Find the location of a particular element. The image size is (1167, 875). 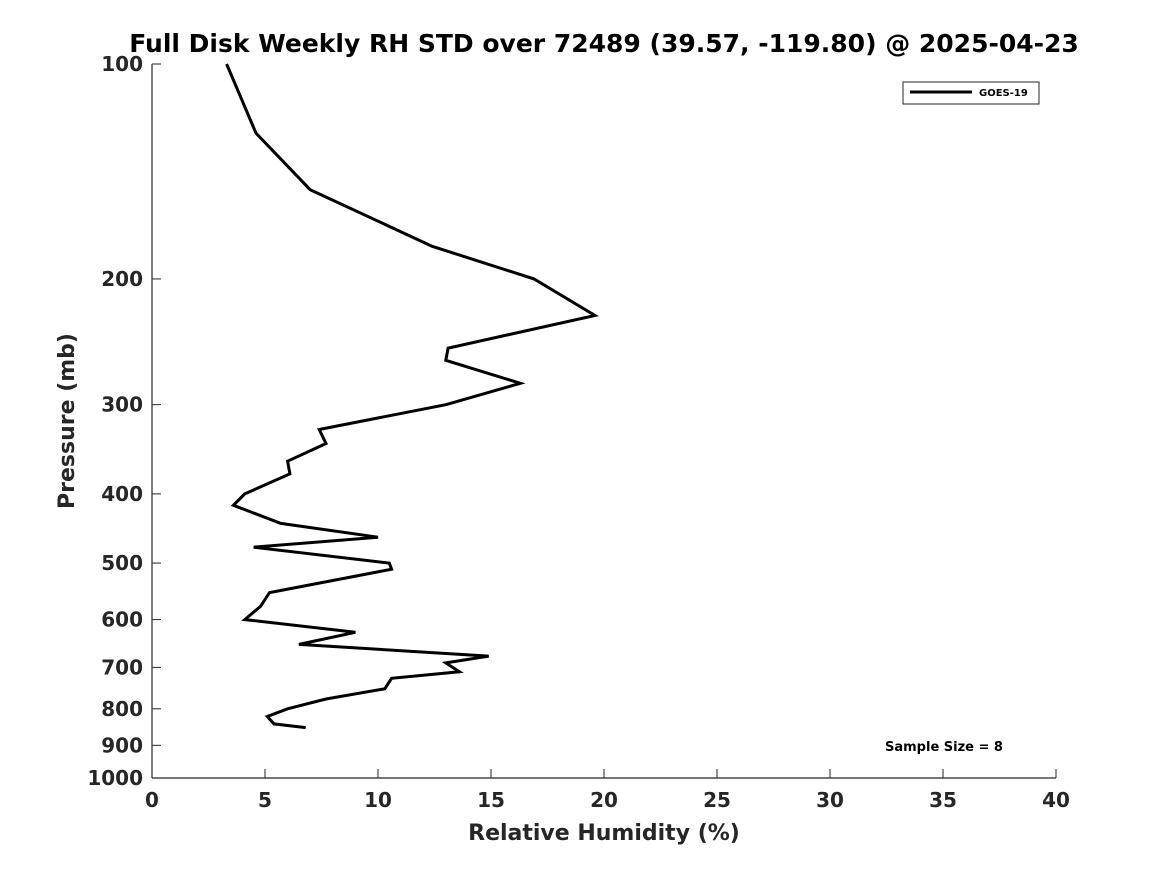

x-axis-label: Relative Humidity (%) is located at coordinates (604, 833).